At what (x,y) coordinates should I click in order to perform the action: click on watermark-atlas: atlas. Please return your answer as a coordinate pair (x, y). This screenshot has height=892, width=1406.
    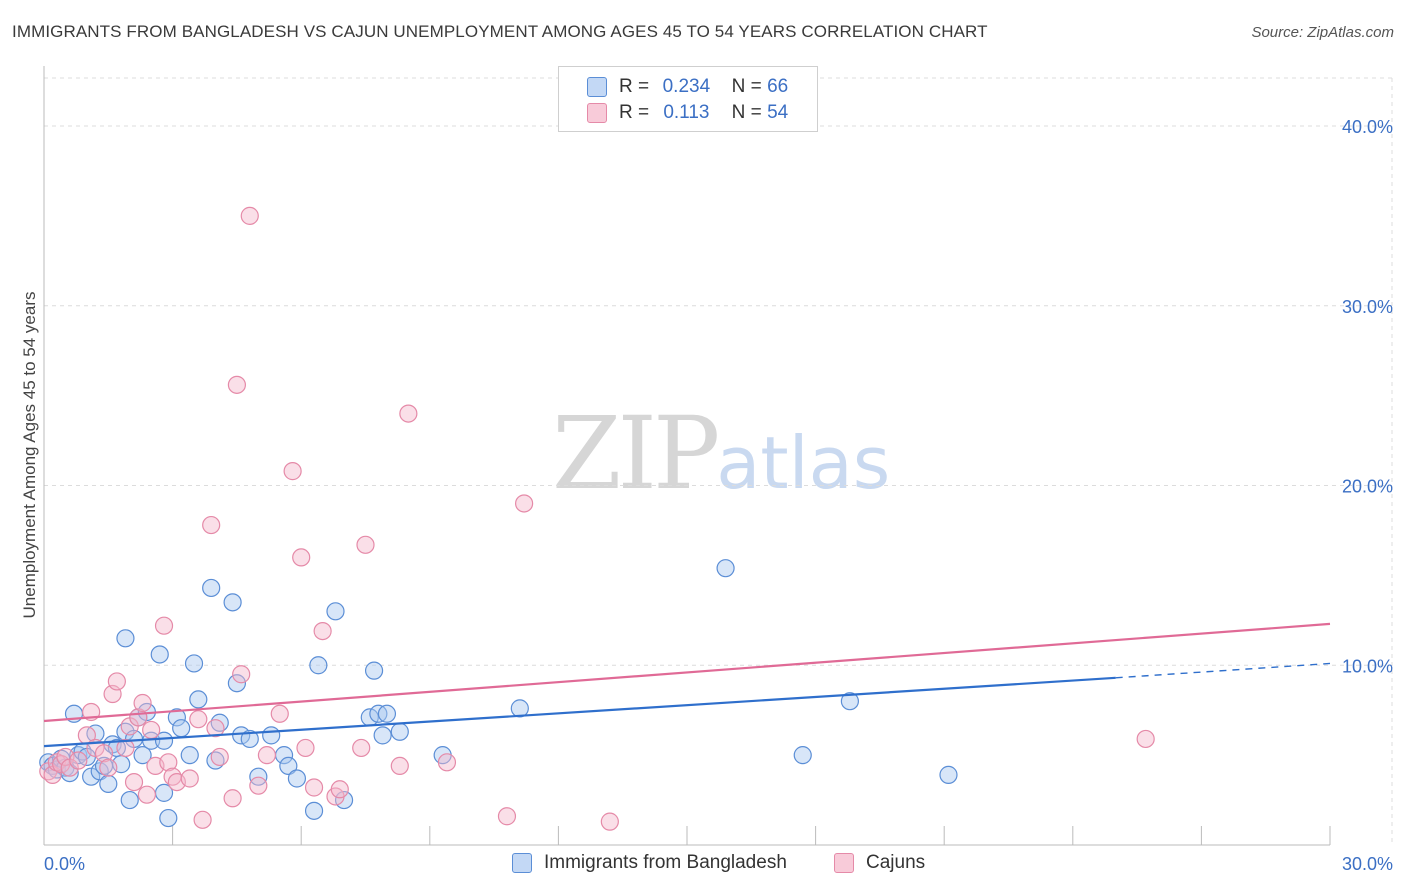
    Looking at the image, I should click on (803, 463).